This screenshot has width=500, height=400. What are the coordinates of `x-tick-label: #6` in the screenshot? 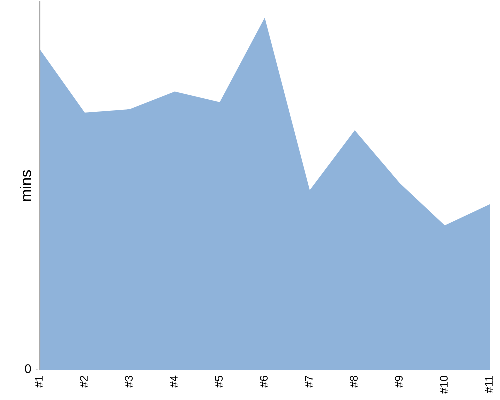 It's located at (264, 382).